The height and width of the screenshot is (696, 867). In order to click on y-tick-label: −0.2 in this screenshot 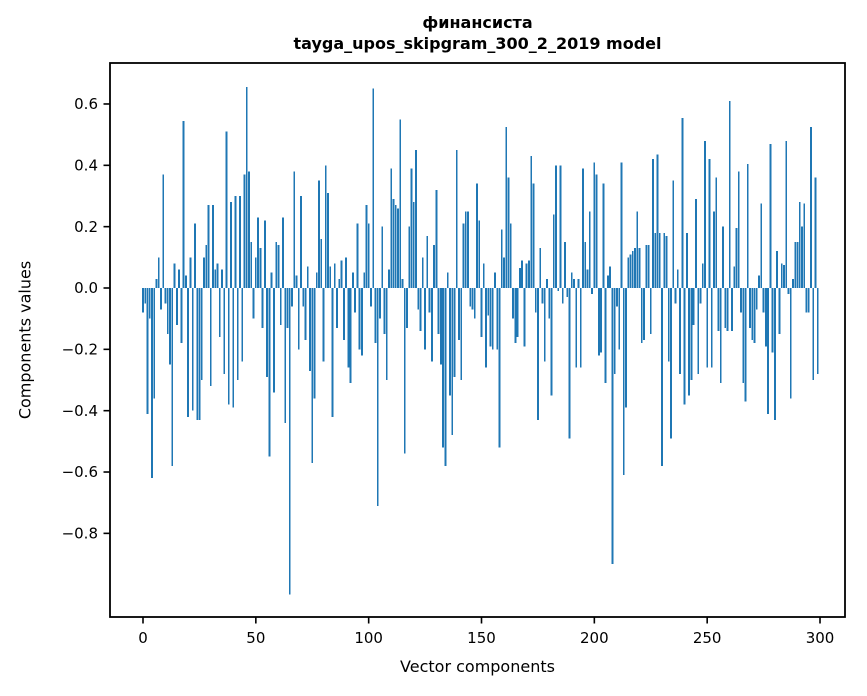, I will do `click(80, 350)`.